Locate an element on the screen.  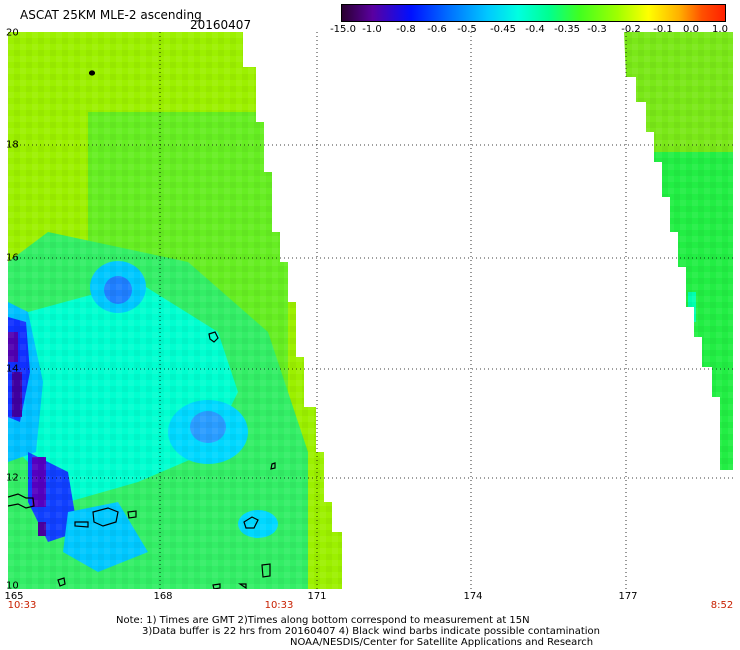
colorbar-label: -0.1 is located at coordinates (663, 29).